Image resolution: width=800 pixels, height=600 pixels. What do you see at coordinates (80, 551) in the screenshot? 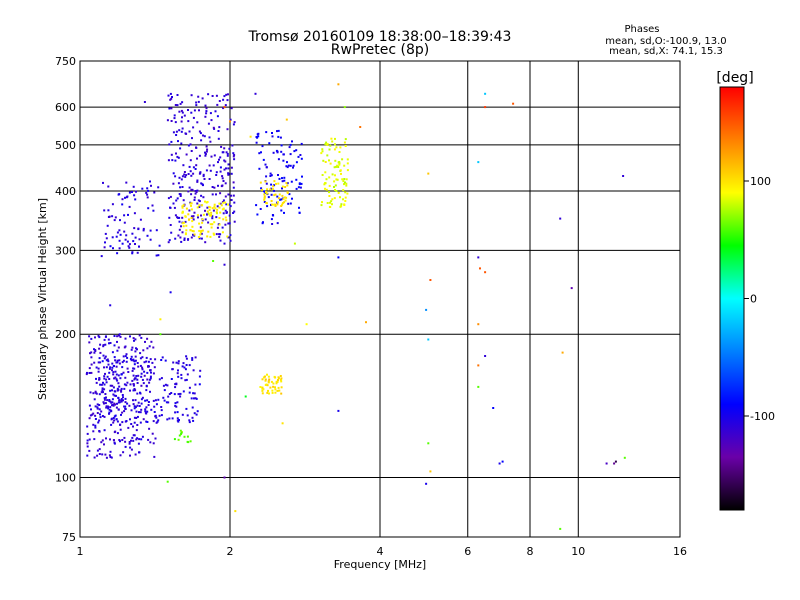
I see `x-tick-label: 1` at bounding box center [80, 551].